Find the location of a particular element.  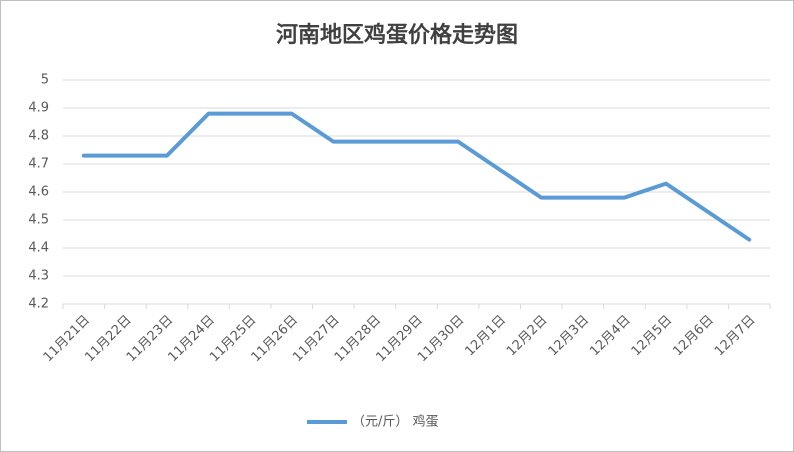

y-tick-label: 4.6 is located at coordinates (38, 192).